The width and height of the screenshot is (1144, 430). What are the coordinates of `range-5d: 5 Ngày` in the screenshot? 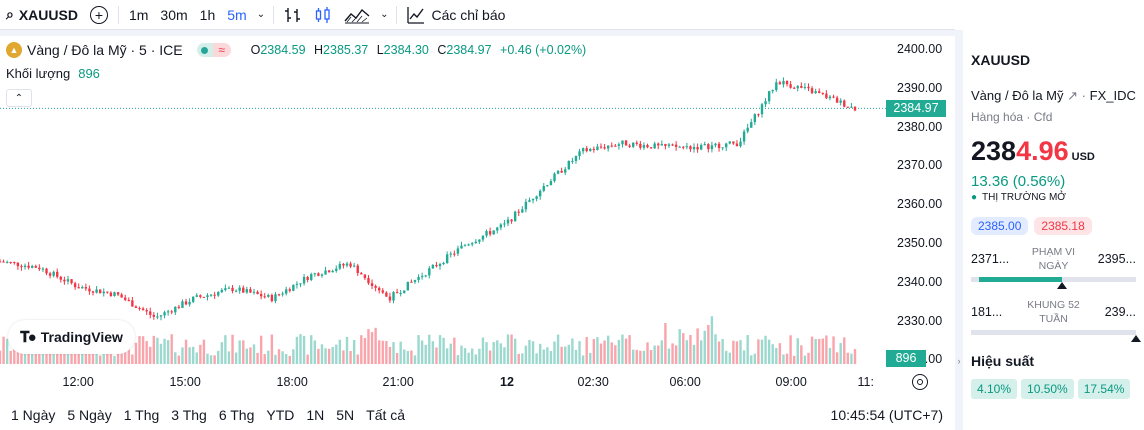 It's located at (89, 415).